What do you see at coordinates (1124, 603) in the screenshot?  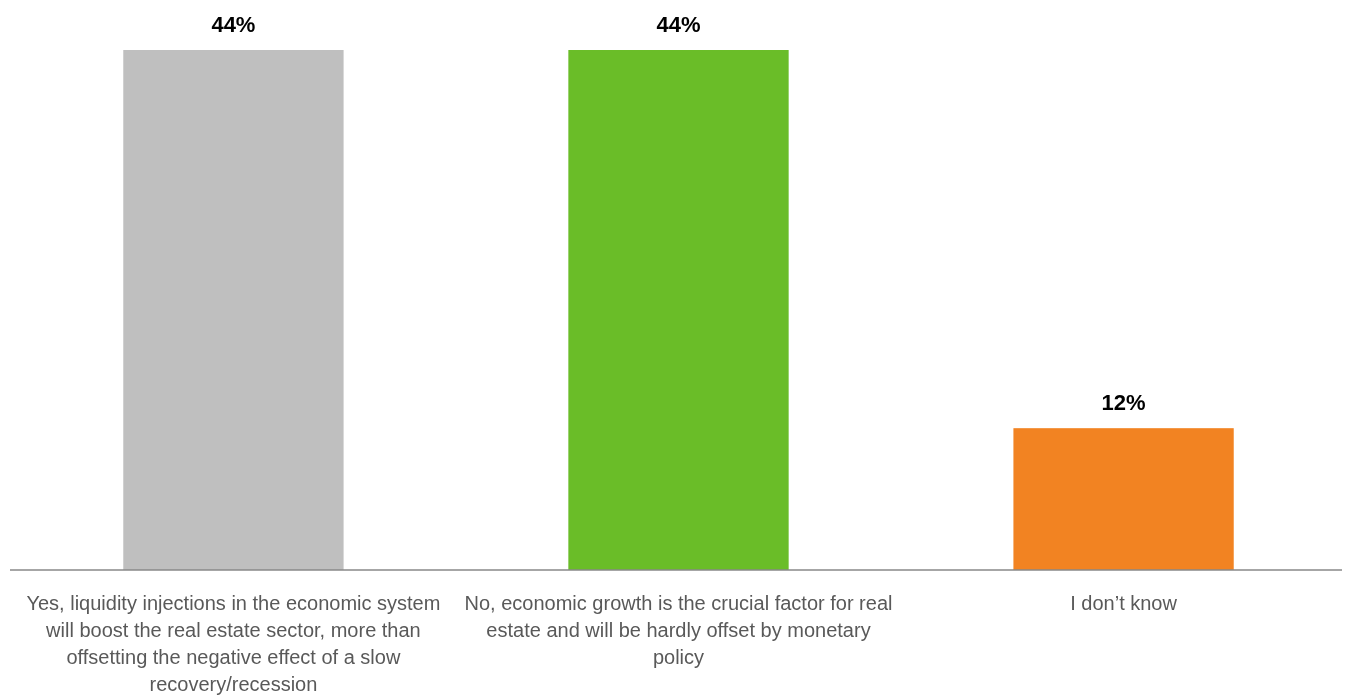 I see `x-tick-label: I don’t know` at bounding box center [1124, 603].